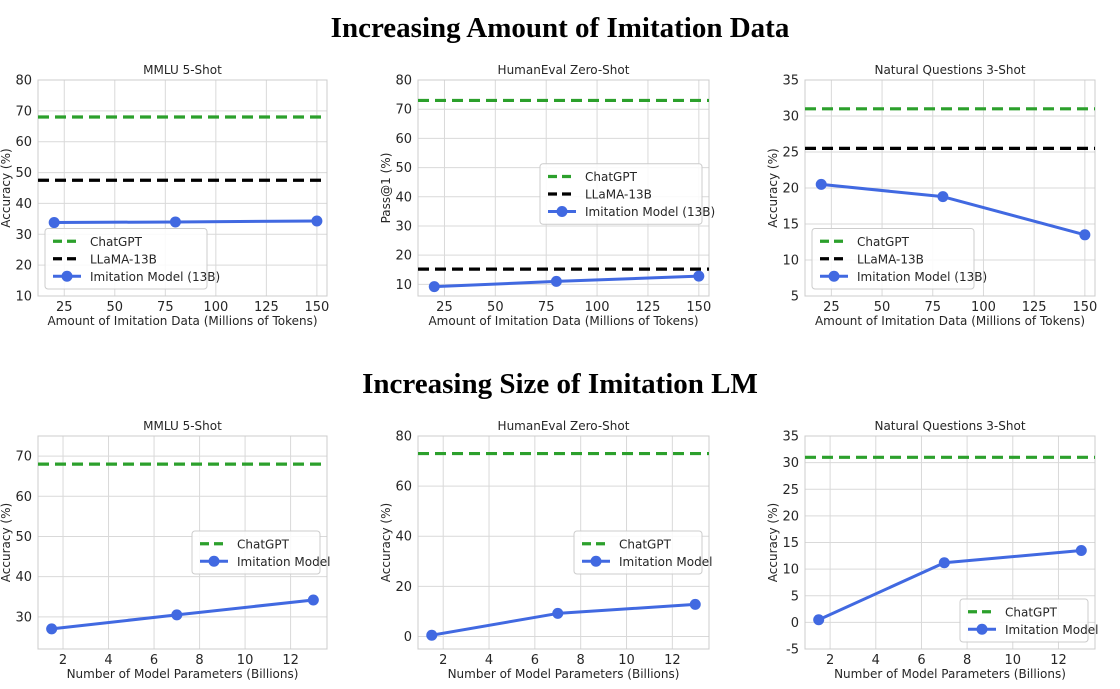  Describe the element at coordinates (183, 674) in the screenshot. I see `x-axis-label: Number of Model Parameters (Billions)` at that location.